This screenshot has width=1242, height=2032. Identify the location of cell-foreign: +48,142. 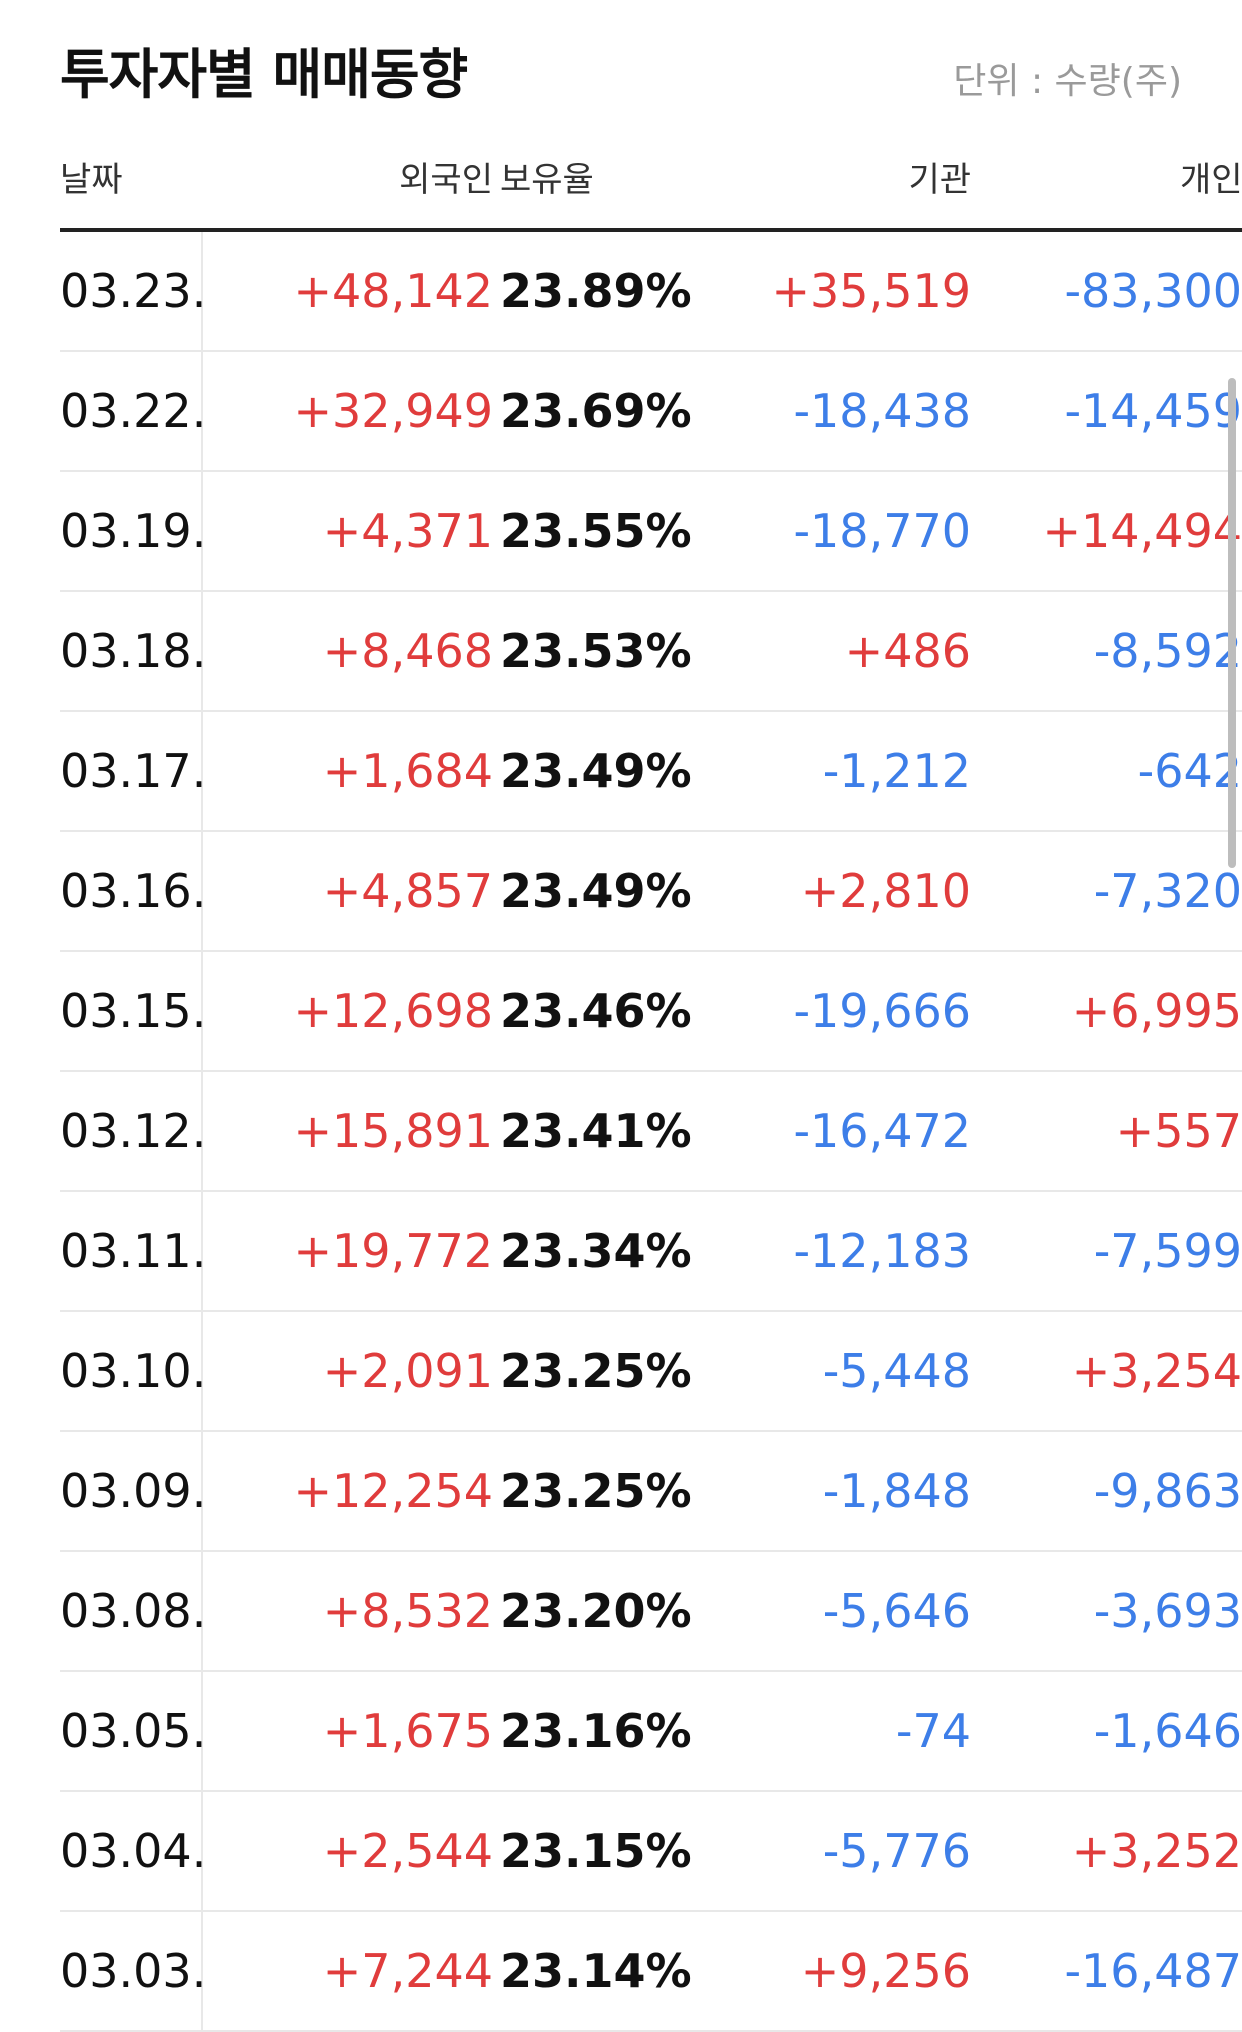
(394, 291).